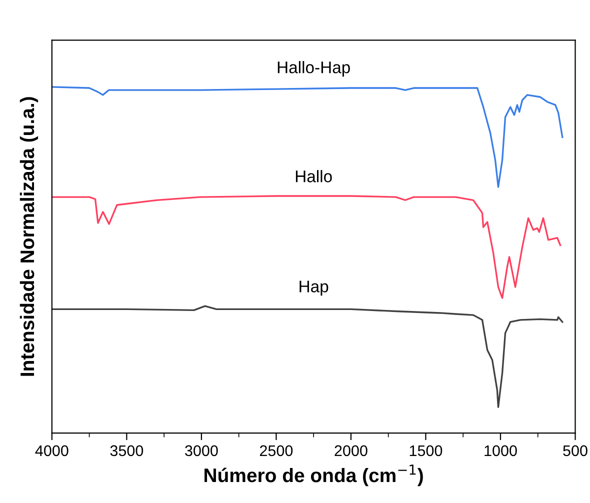  I want to click on x-tick-label: 1500, so click(426, 450).